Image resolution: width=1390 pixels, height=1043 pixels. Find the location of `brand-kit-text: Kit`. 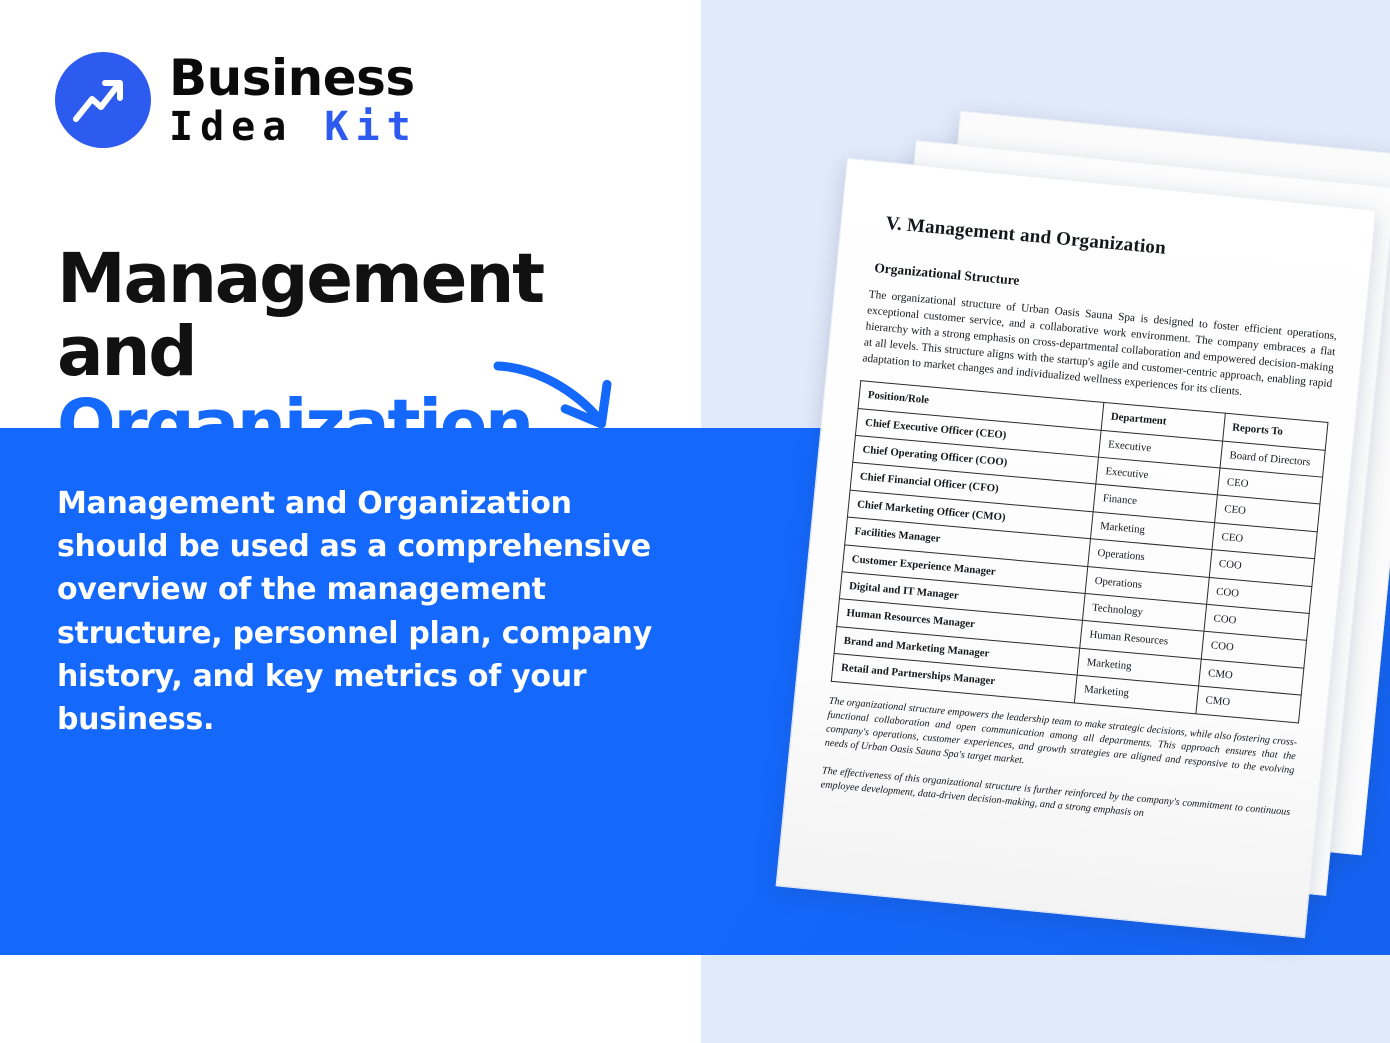

brand-kit-text: Kit is located at coordinates (371, 127).